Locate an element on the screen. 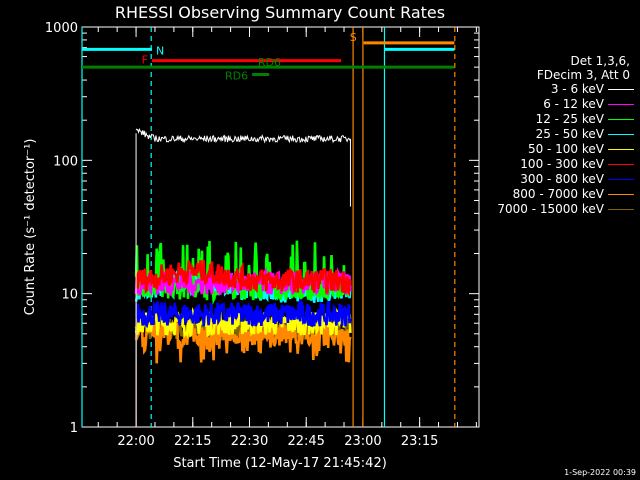 The height and width of the screenshot is (480, 640). legend-entry-label: 100 - 300 keV is located at coordinates (562, 164).